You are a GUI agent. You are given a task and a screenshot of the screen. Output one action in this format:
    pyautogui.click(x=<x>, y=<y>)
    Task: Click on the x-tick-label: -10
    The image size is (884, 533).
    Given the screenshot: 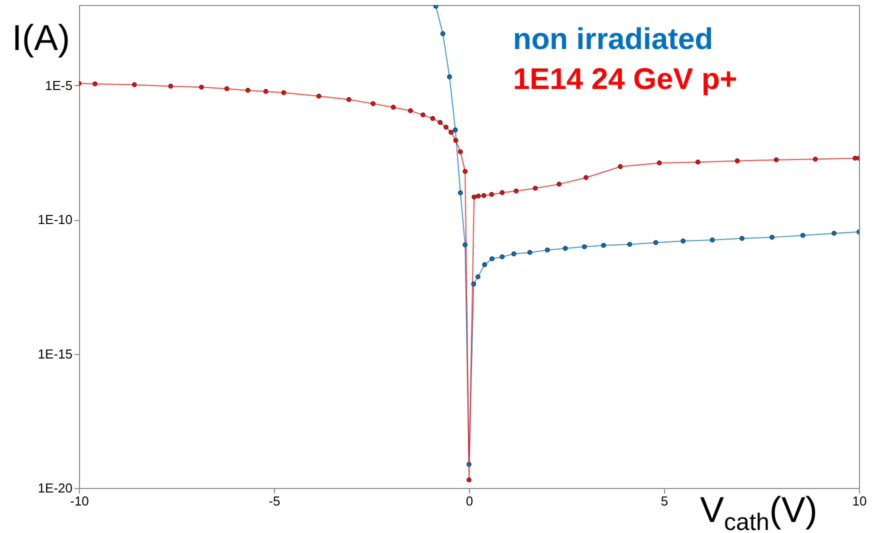 What is the action you would take?
    pyautogui.click(x=79, y=501)
    